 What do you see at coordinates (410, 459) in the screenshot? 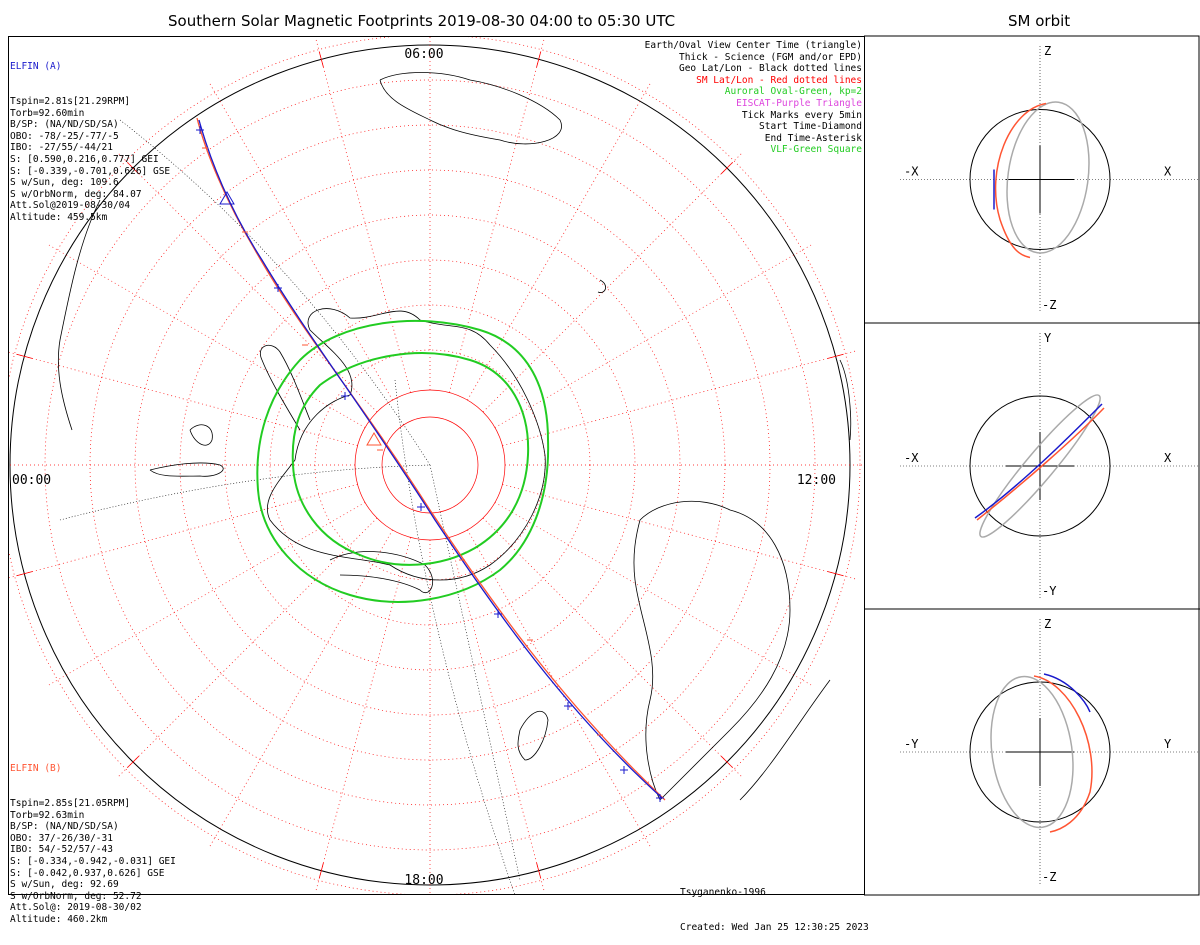
I see `auroral-oval-inner` at bounding box center [410, 459].